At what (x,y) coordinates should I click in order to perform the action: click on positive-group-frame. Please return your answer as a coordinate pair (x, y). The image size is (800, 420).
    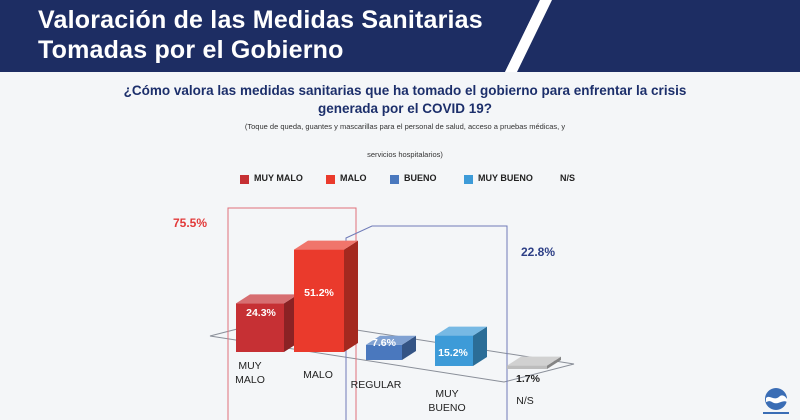
    Looking at the image, I should click on (426, 322).